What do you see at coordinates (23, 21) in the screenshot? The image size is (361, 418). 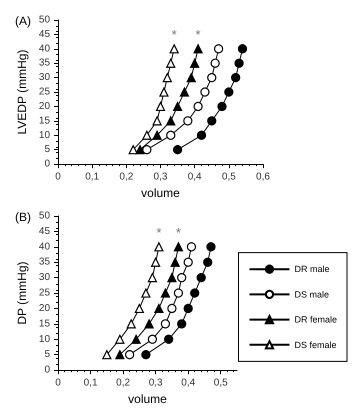 I see `chart-title: (A)` at bounding box center [23, 21].